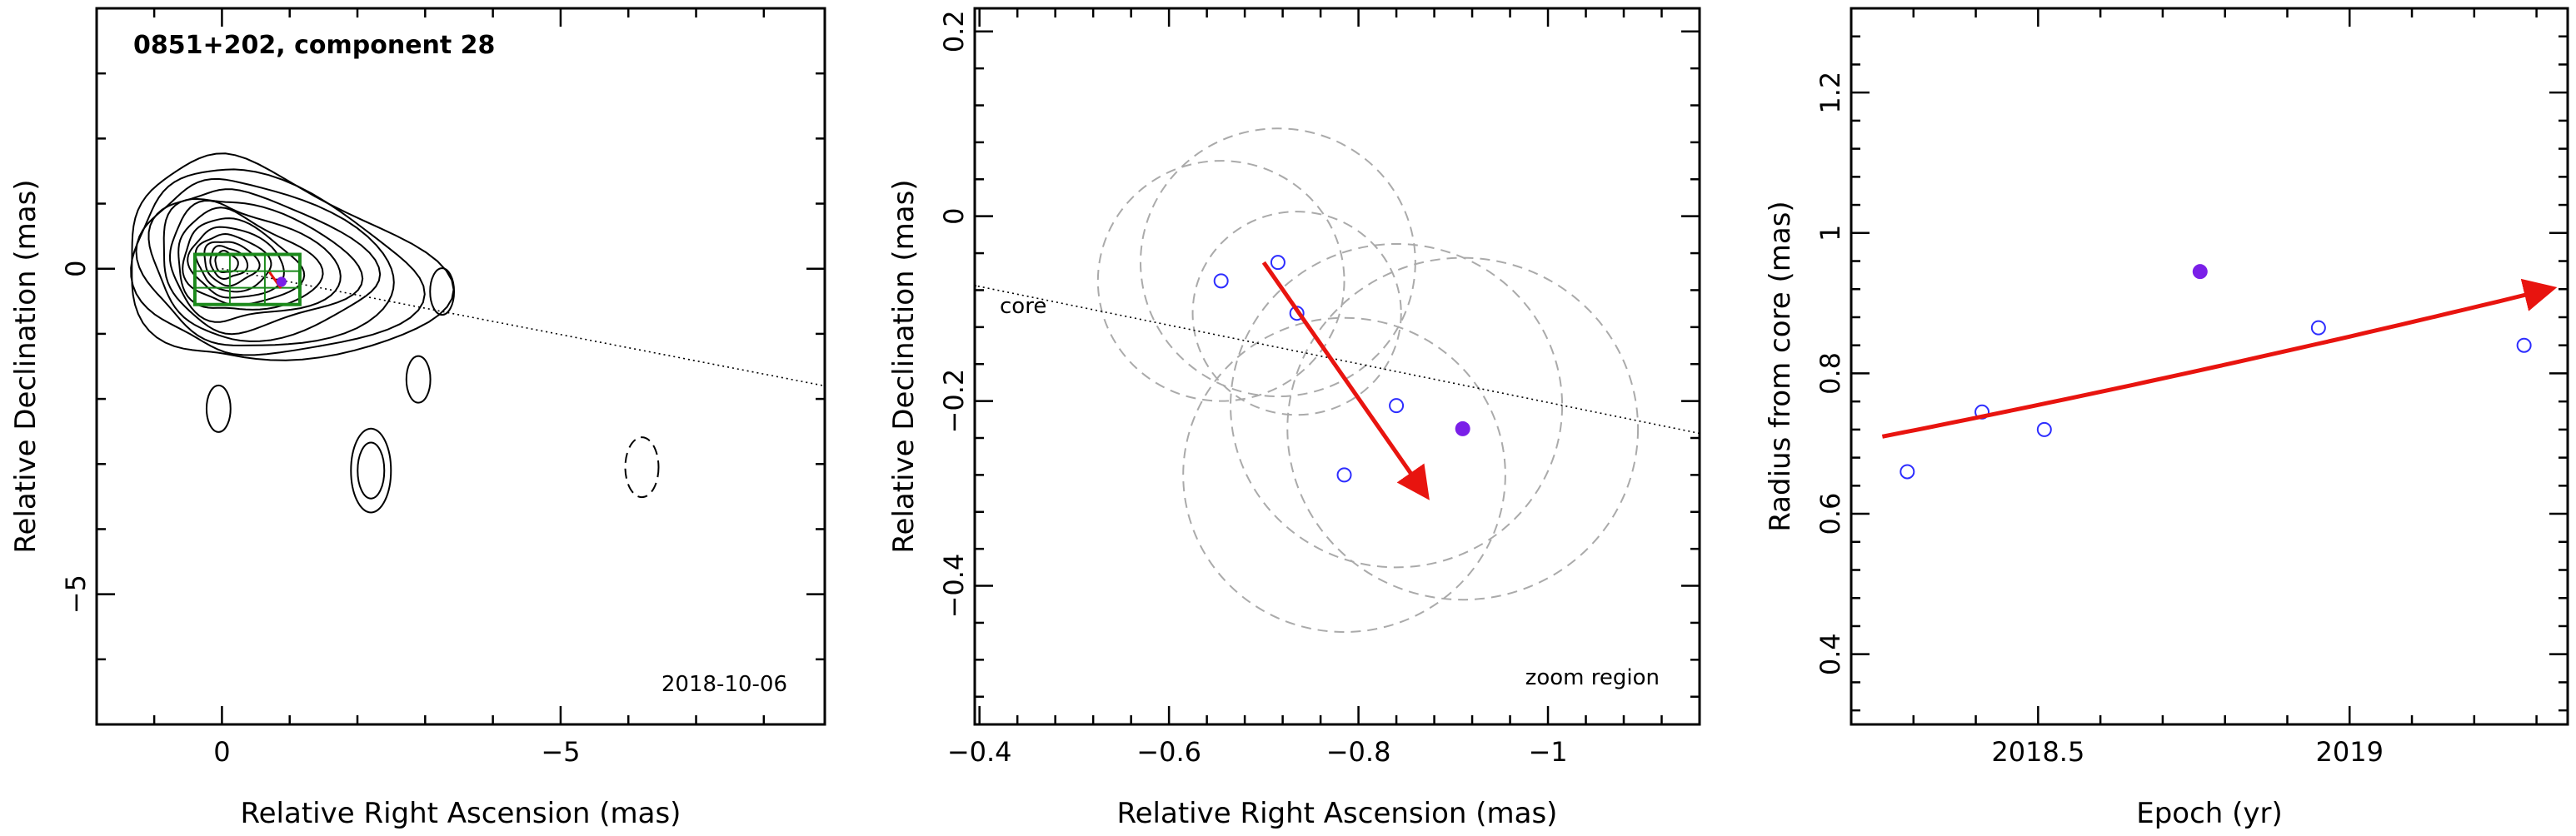 This screenshot has height=836, width=2576. I want to click on component-marker, so click(281, 281).